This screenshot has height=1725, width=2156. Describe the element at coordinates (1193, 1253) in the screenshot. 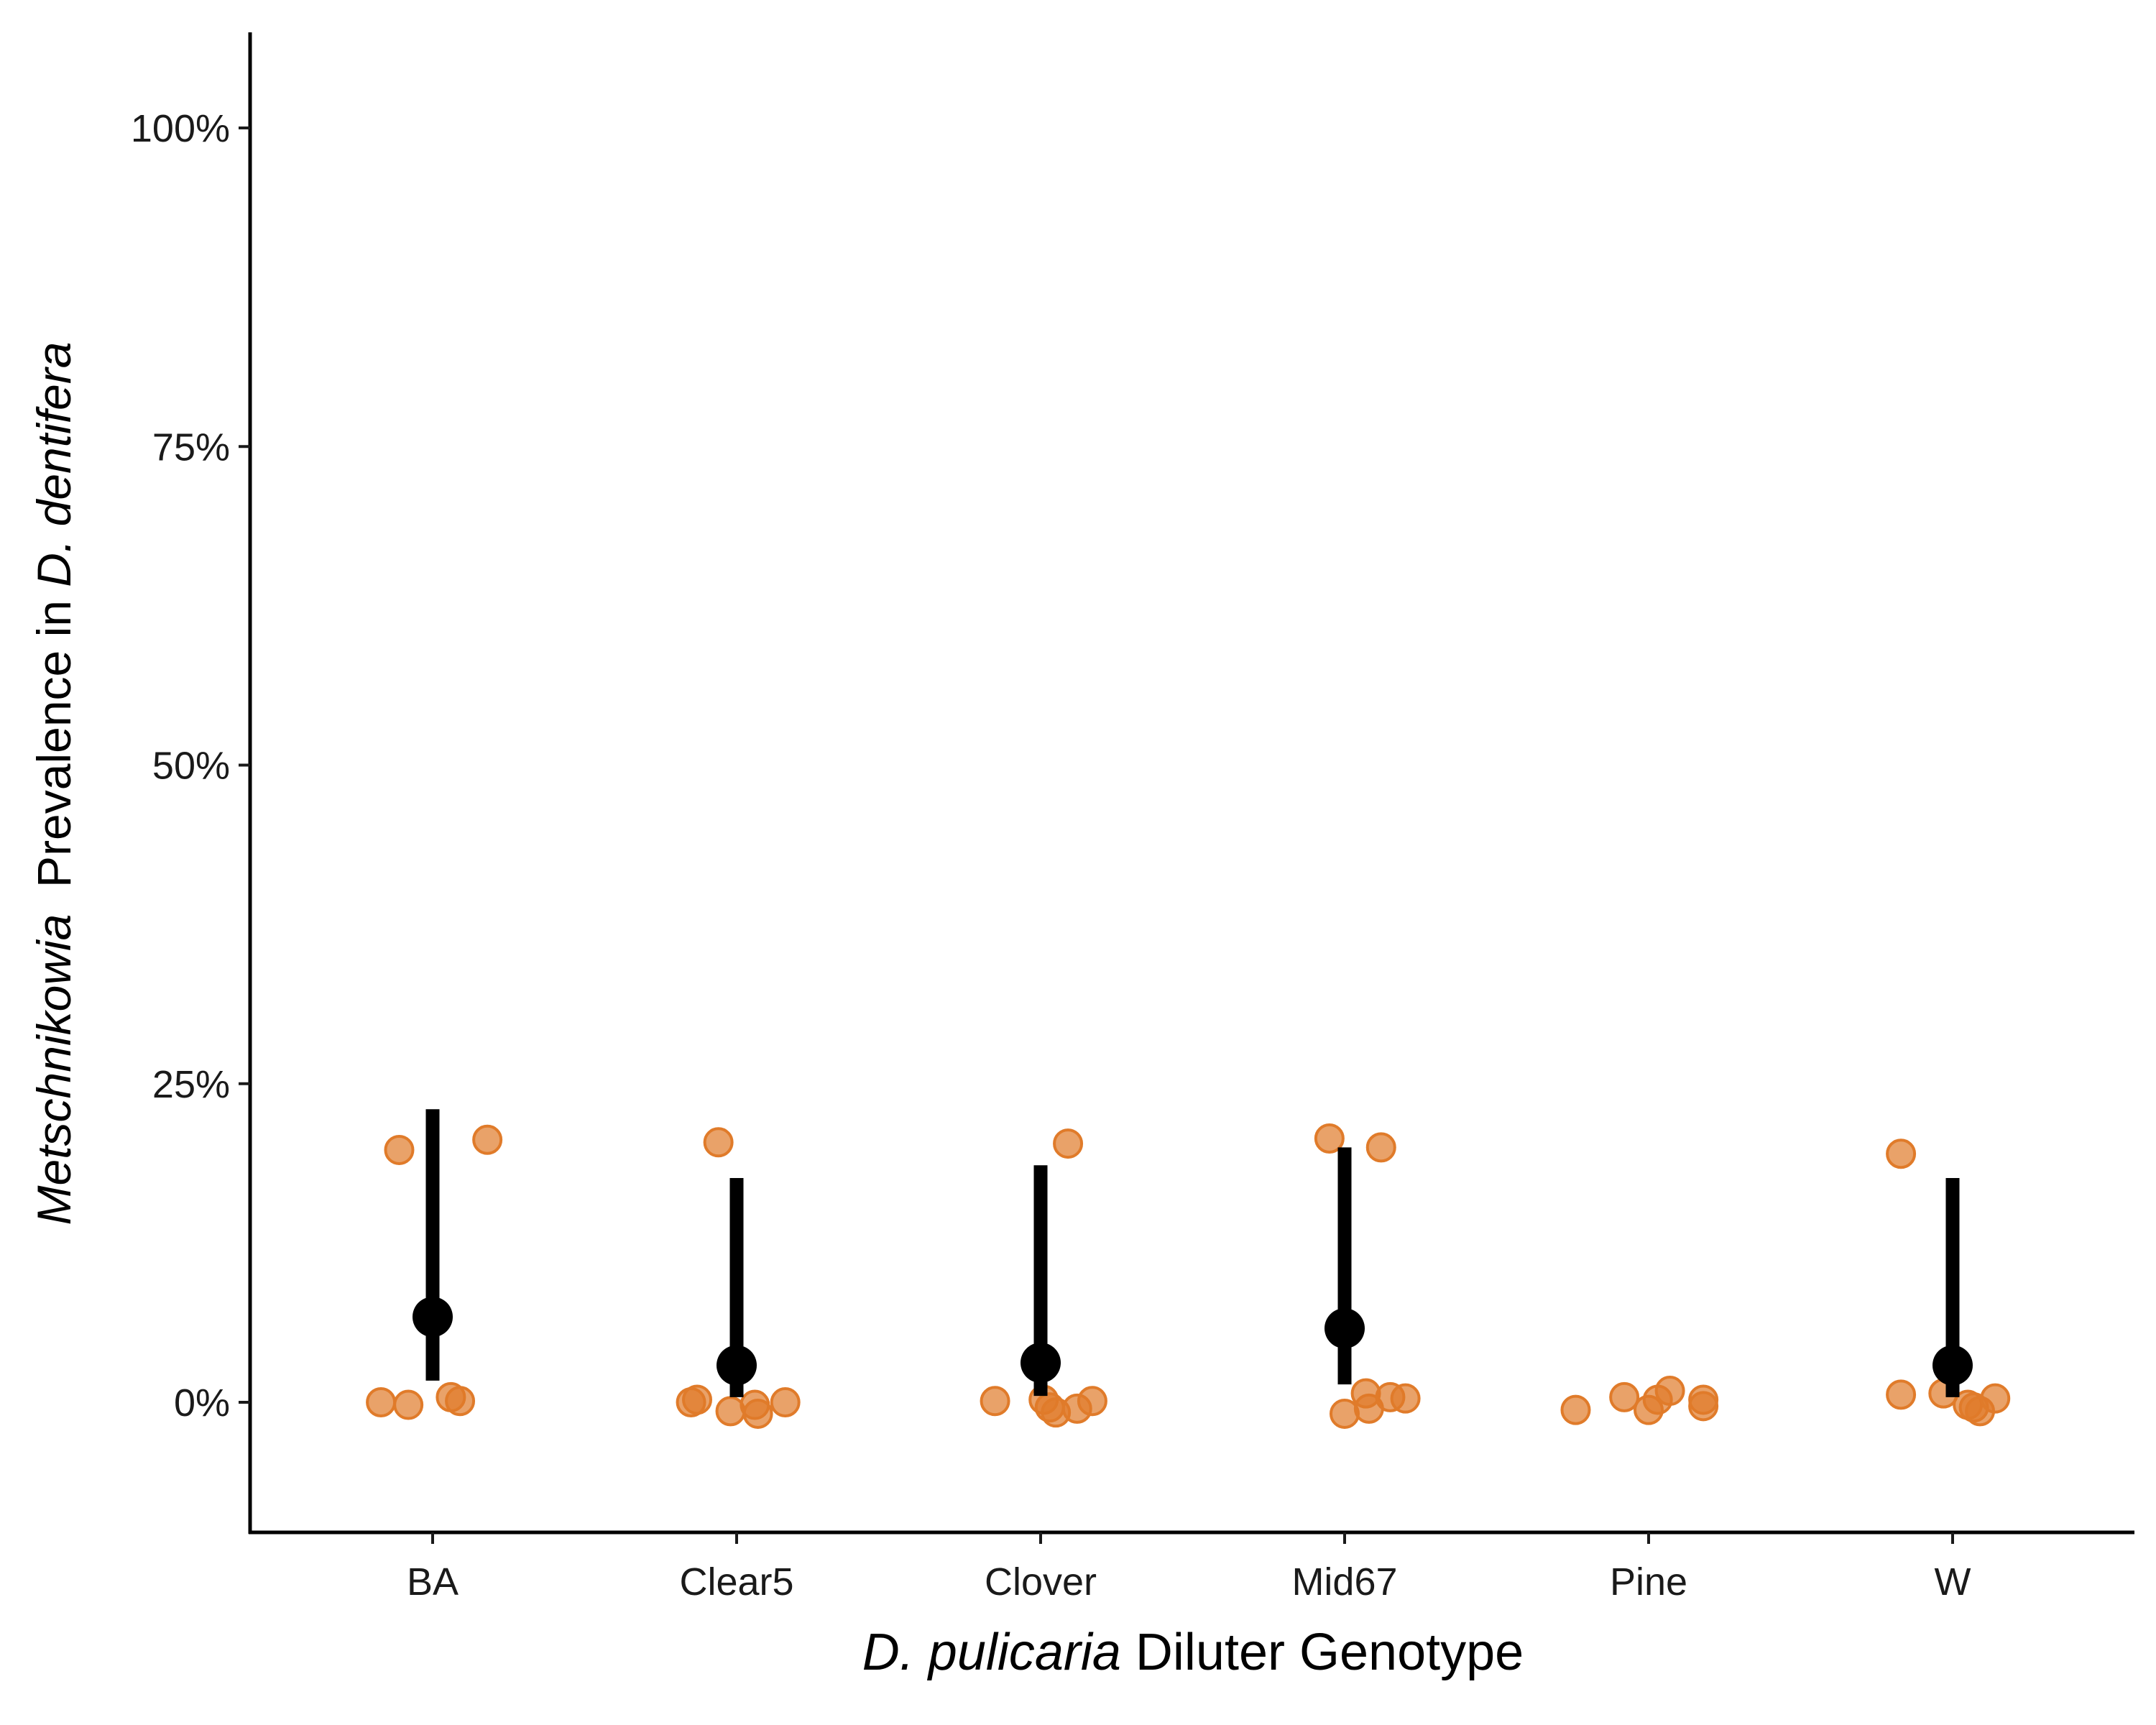

I see `estimates` at that location.